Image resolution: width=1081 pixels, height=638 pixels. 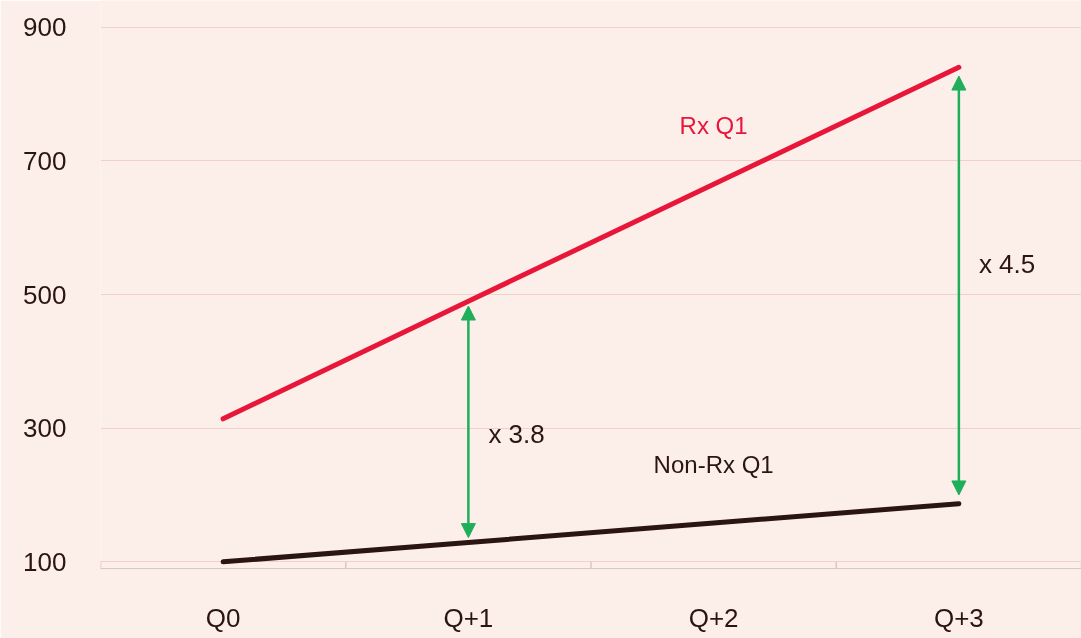 What do you see at coordinates (958, 617) in the screenshot?
I see `x-tick-label: Q+3` at bounding box center [958, 617].